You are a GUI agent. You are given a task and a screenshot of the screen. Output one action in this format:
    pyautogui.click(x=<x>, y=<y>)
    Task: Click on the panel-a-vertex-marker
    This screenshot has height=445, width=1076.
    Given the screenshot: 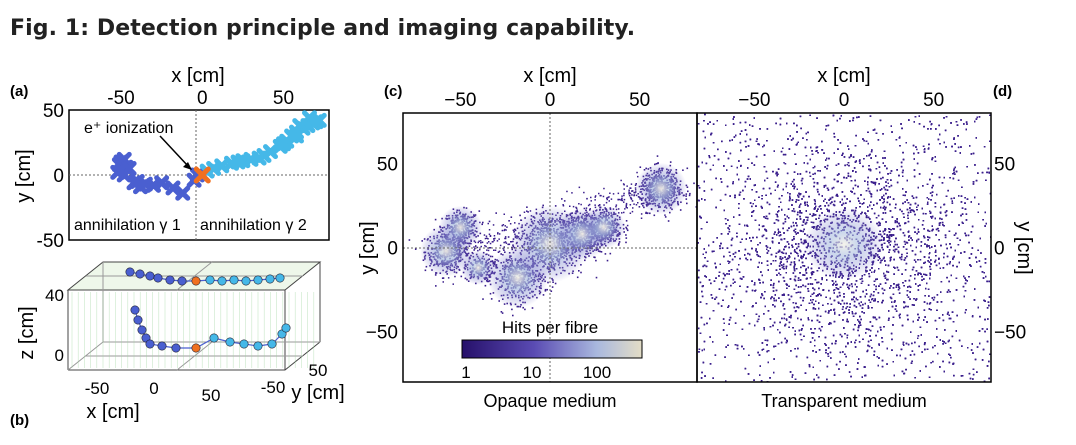 What is the action you would take?
    pyautogui.click(x=202, y=175)
    